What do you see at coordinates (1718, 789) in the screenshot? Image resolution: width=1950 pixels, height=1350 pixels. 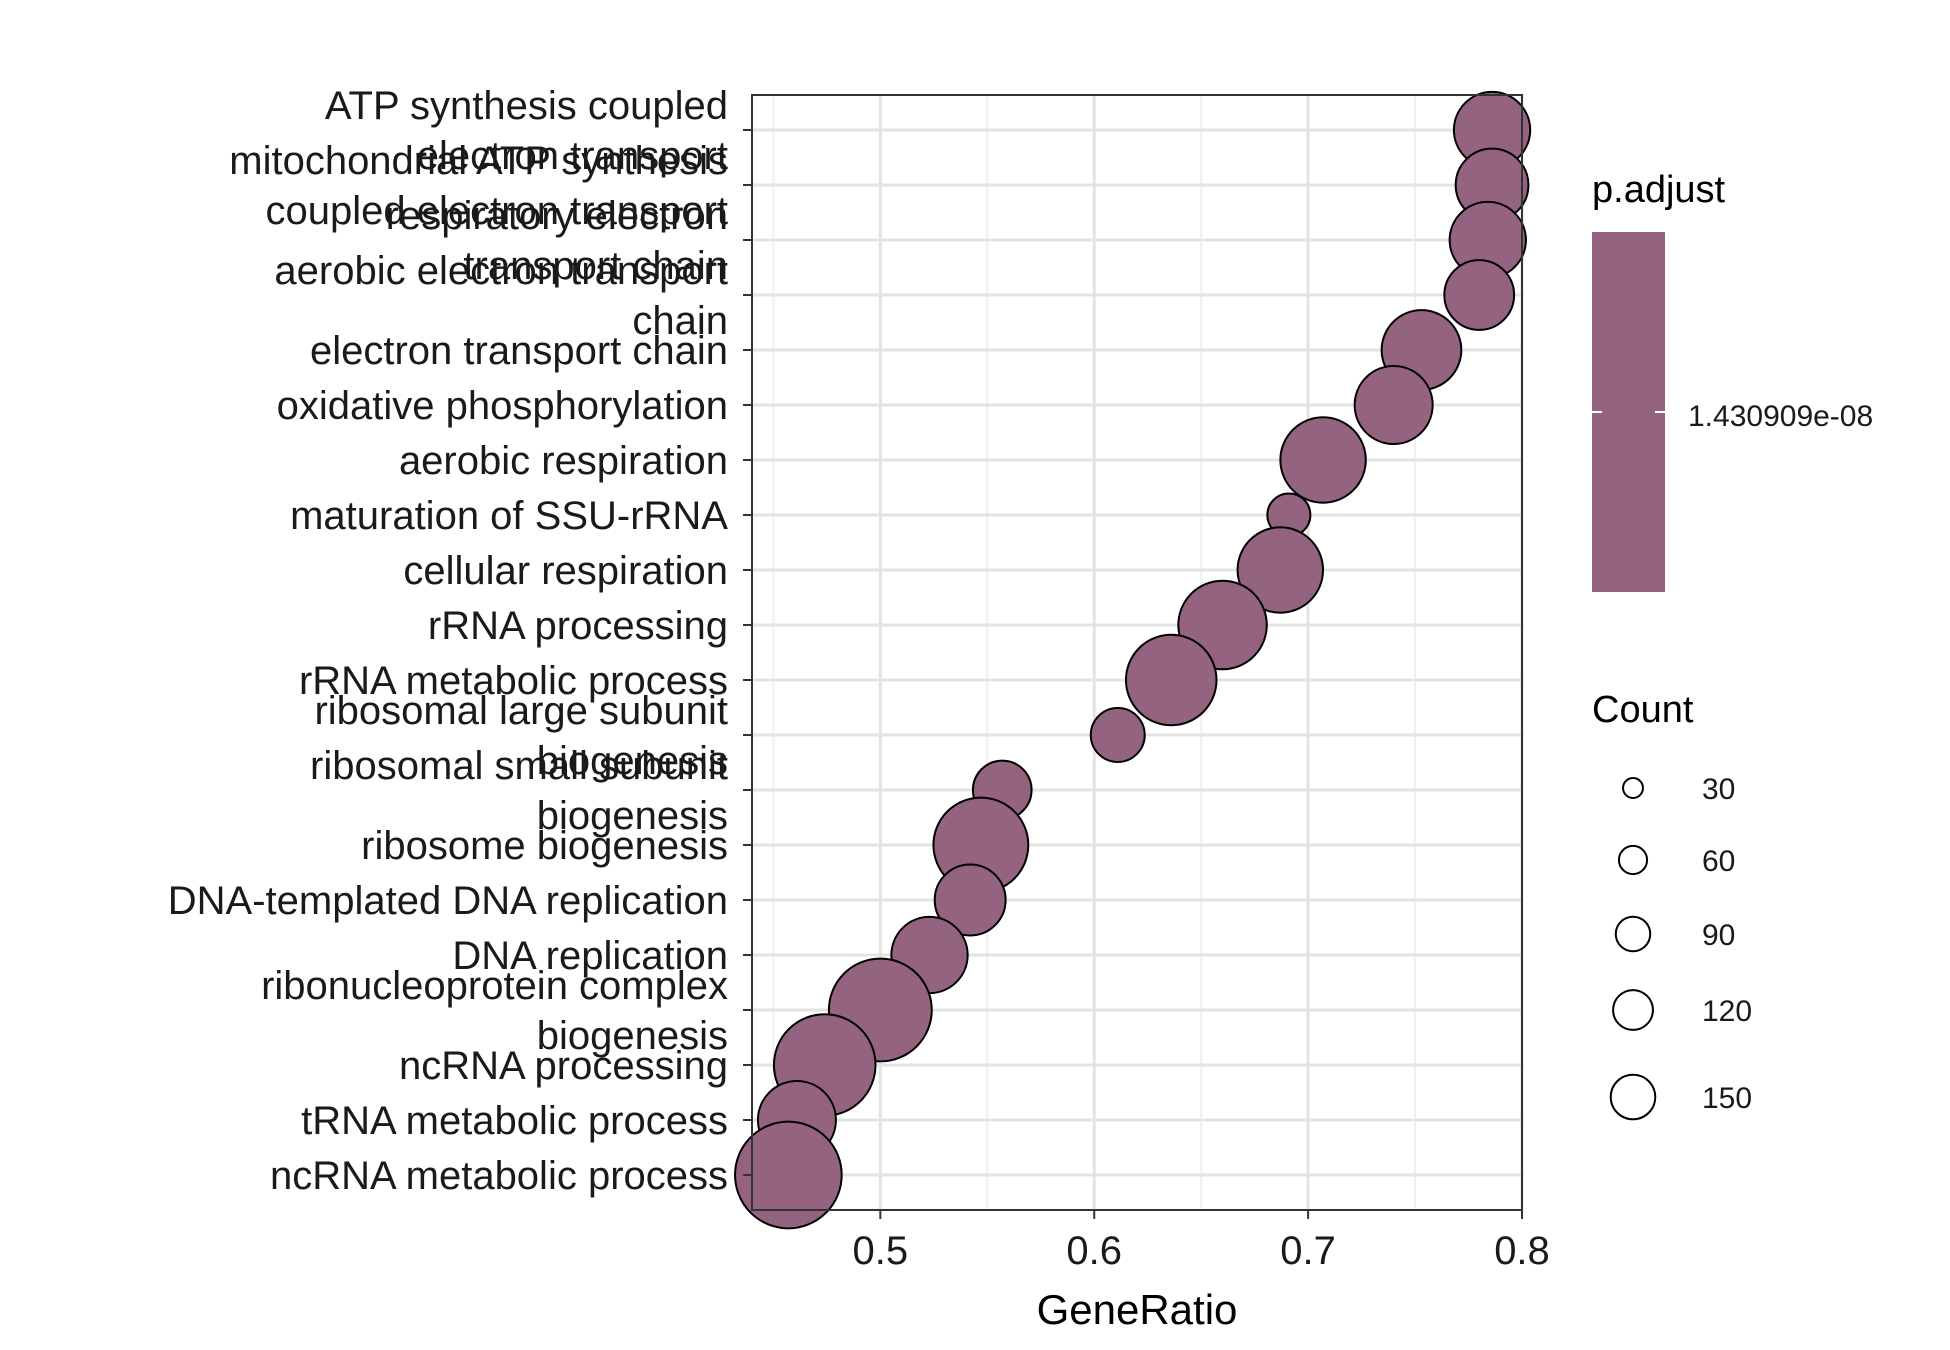 I see `count-legend-label: 30` at bounding box center [1718, 789].